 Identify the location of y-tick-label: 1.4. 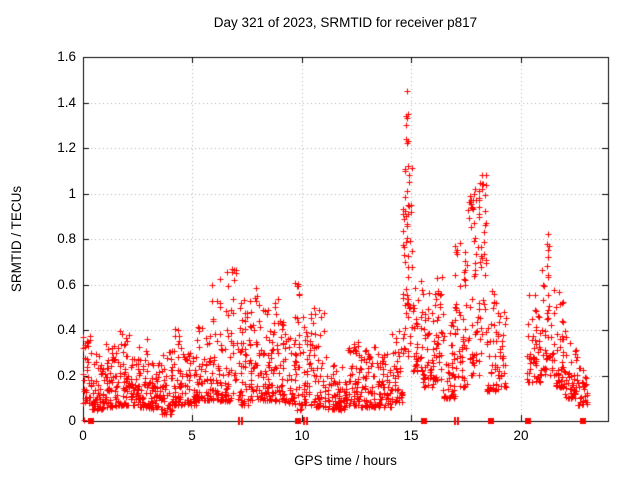
(66, 102).